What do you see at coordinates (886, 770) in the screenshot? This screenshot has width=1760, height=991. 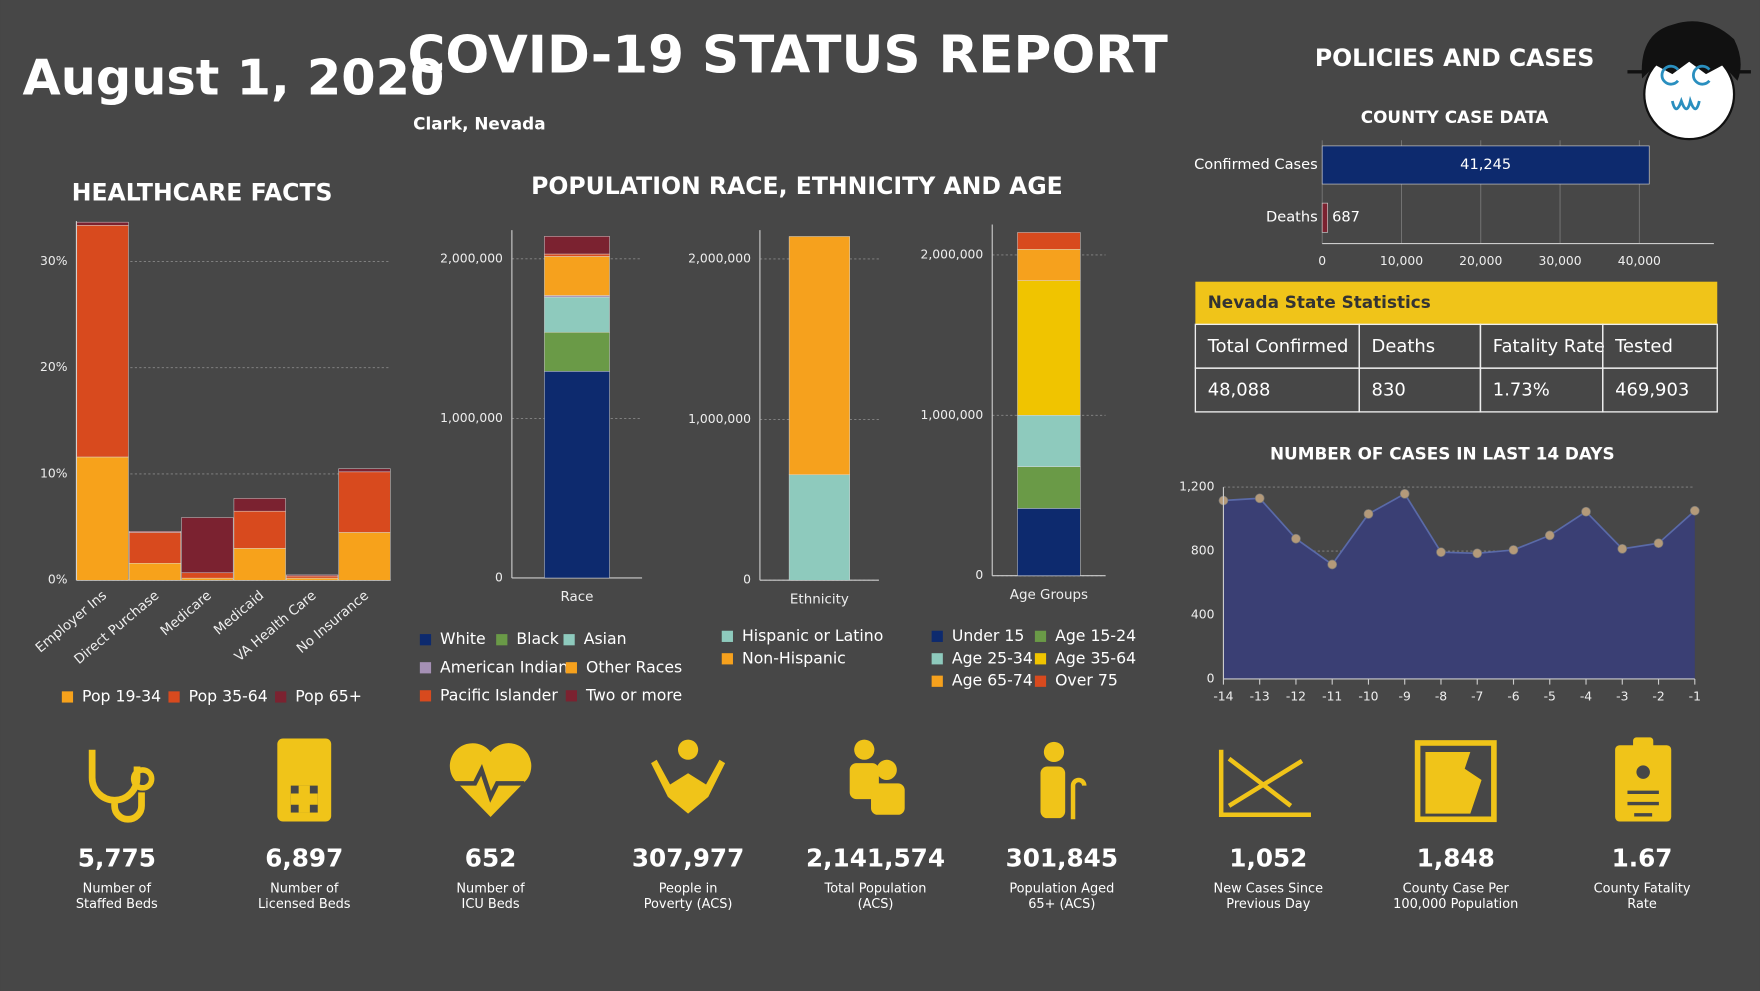 I see `icon-person-b` at bounding box center [886, 770].